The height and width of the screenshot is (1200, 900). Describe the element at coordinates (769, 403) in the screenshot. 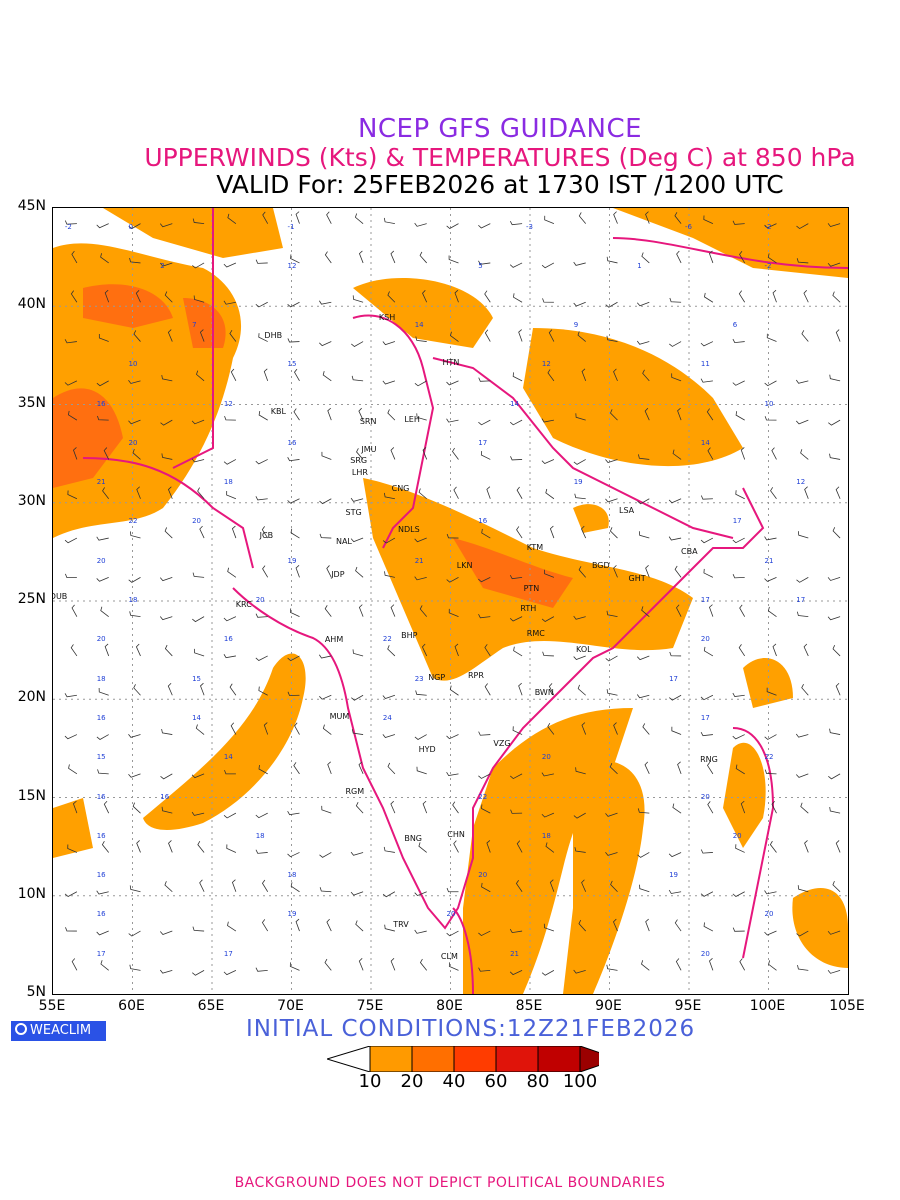

I see `temperature-value: 10` at that location.